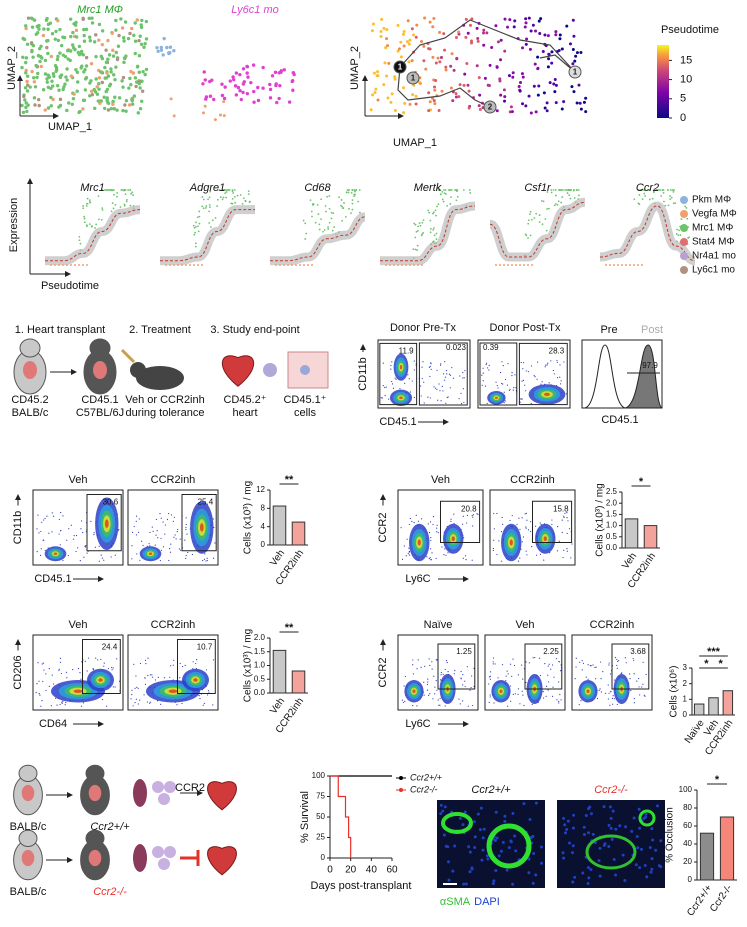 Image resolution: width=747 pixels, height=927 pixels. I want to click on y-axis-label: Cells (x10³) / mg, so click(600, 519).